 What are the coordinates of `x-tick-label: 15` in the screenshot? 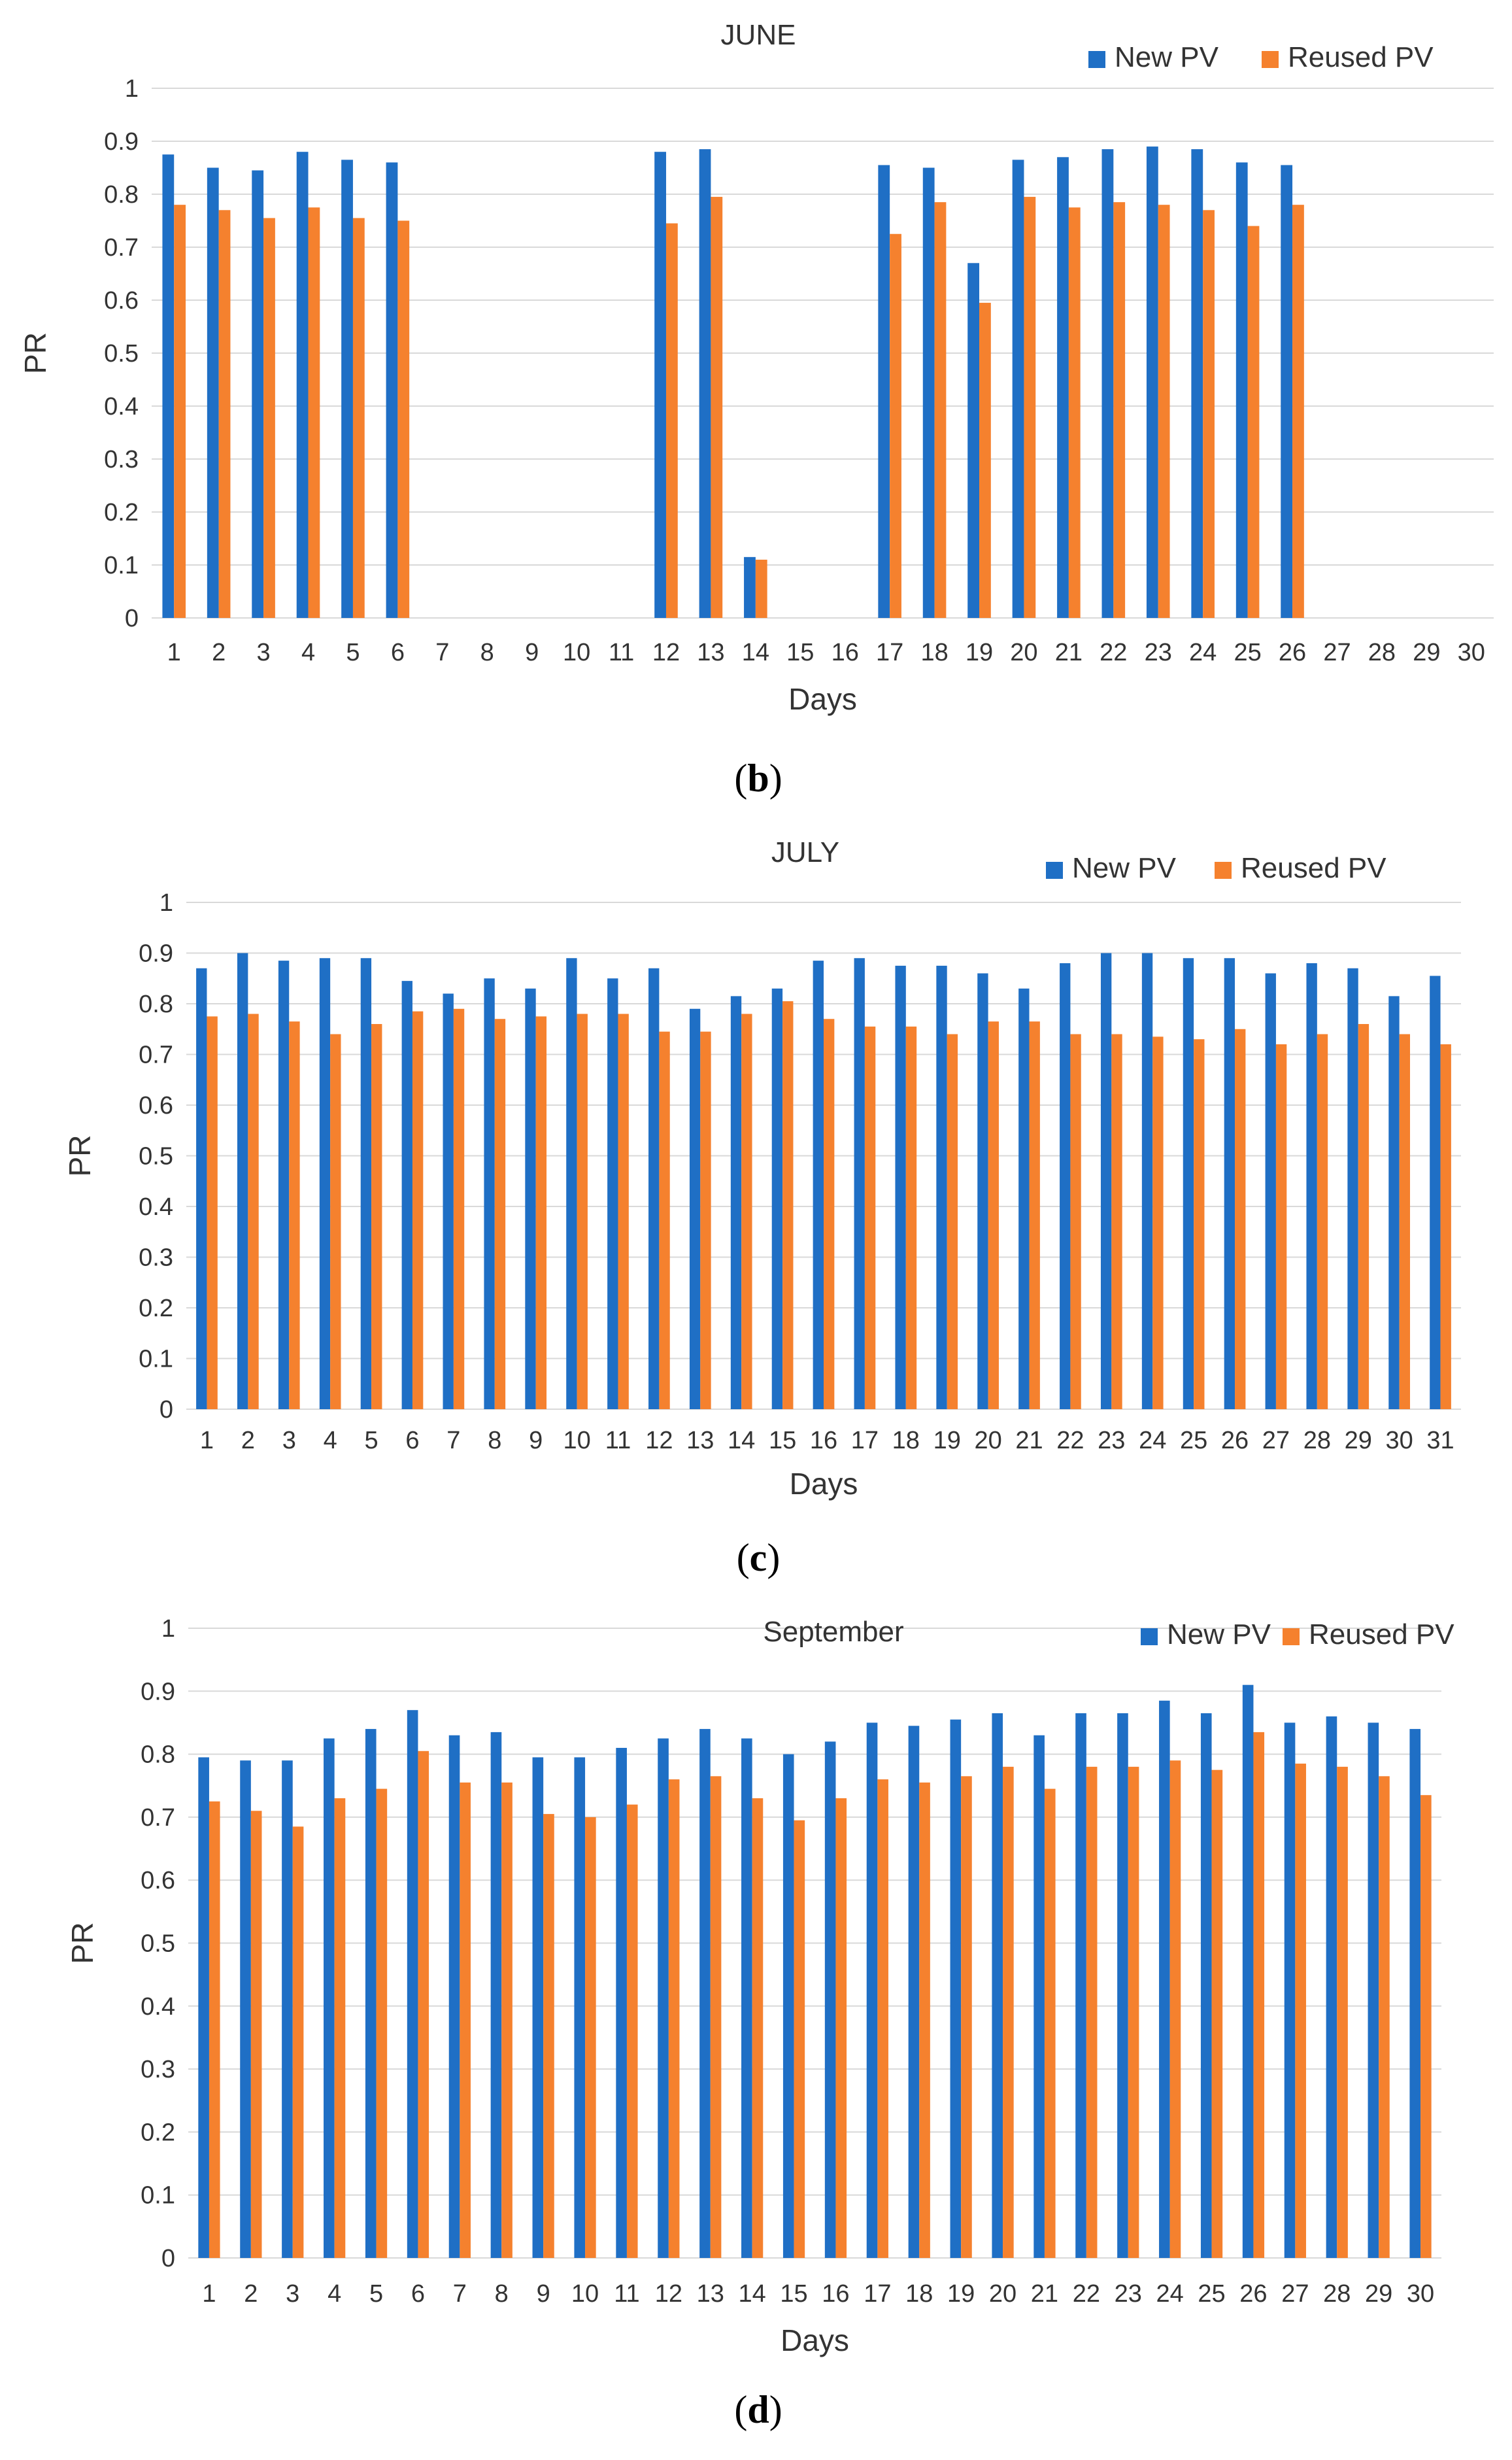 It's located at (800, 653).